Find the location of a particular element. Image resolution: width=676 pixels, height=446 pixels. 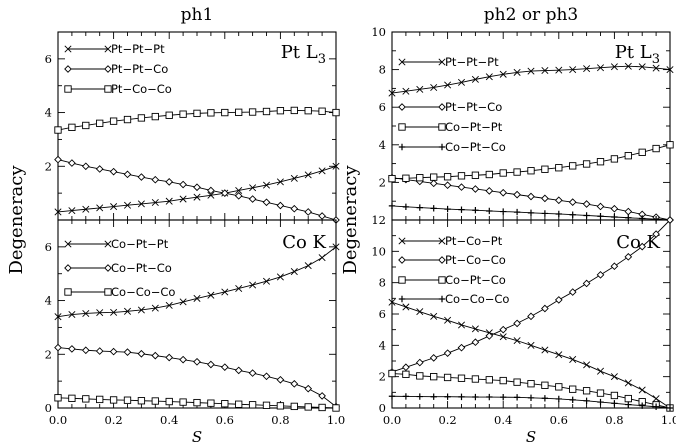

legend-label: Pt−Pt−Co is located at coordinates (139, 69).